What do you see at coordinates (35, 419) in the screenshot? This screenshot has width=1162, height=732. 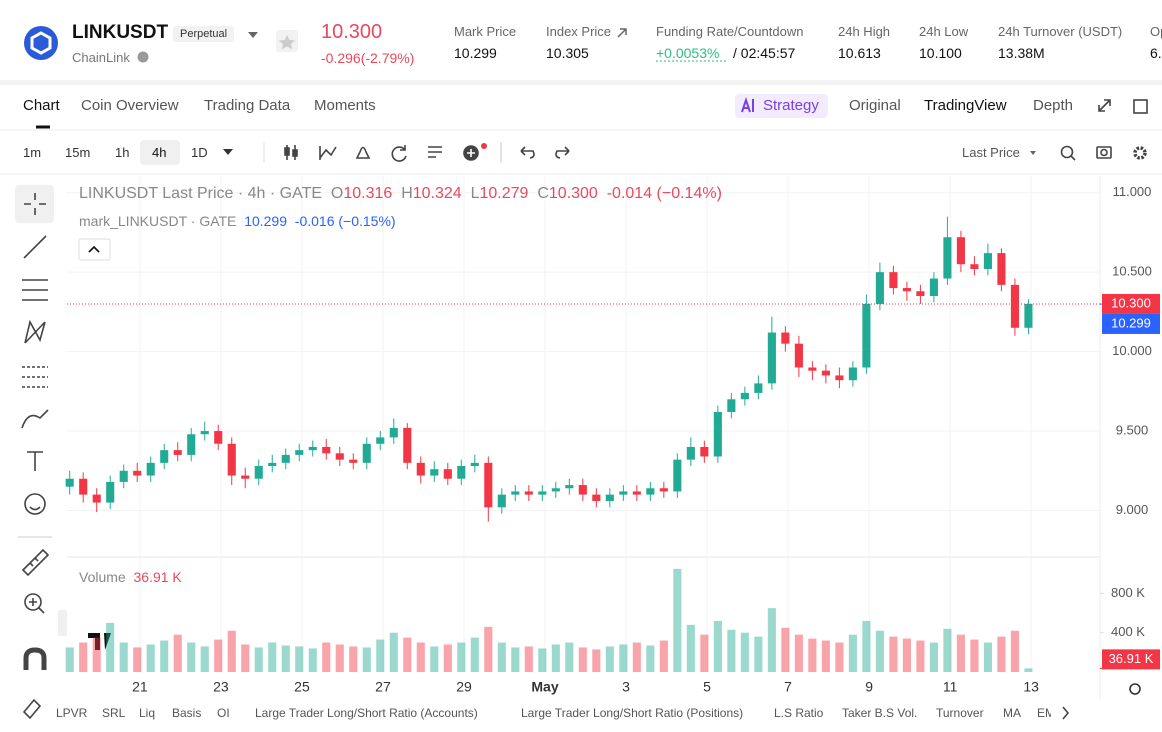 I see `brush-tool` at bounding box center [35, 419].